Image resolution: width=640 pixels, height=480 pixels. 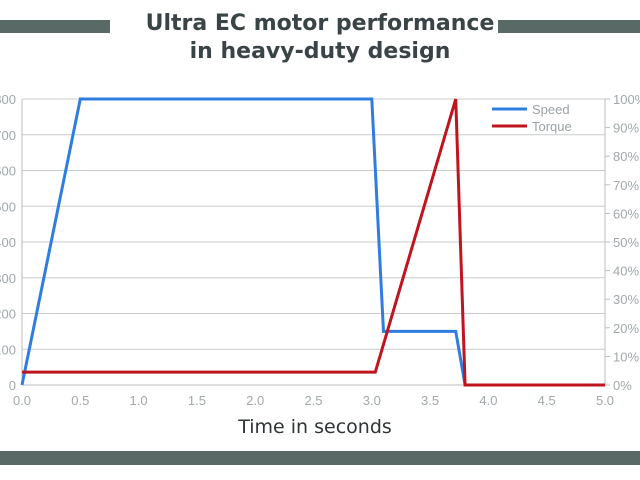 I want to click on y-left-tick-label: 400, so click(x=8, y=242).